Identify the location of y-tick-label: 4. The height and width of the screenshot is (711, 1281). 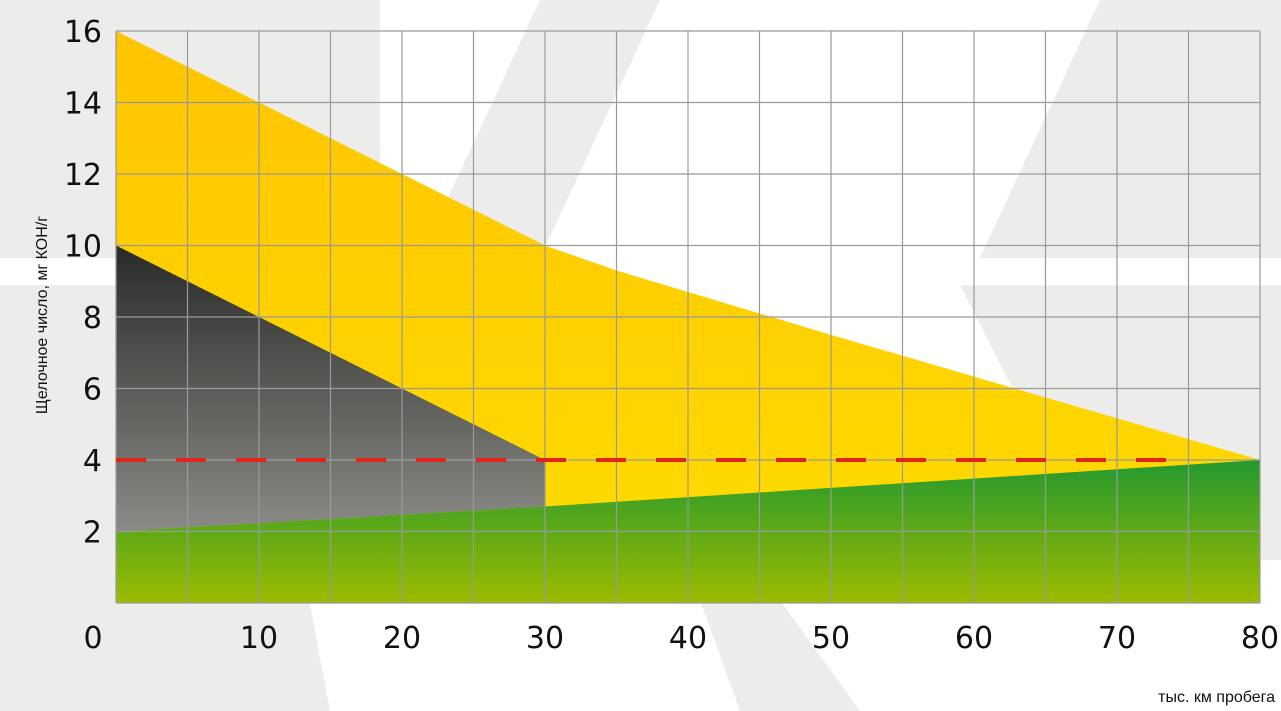
(92, 461).